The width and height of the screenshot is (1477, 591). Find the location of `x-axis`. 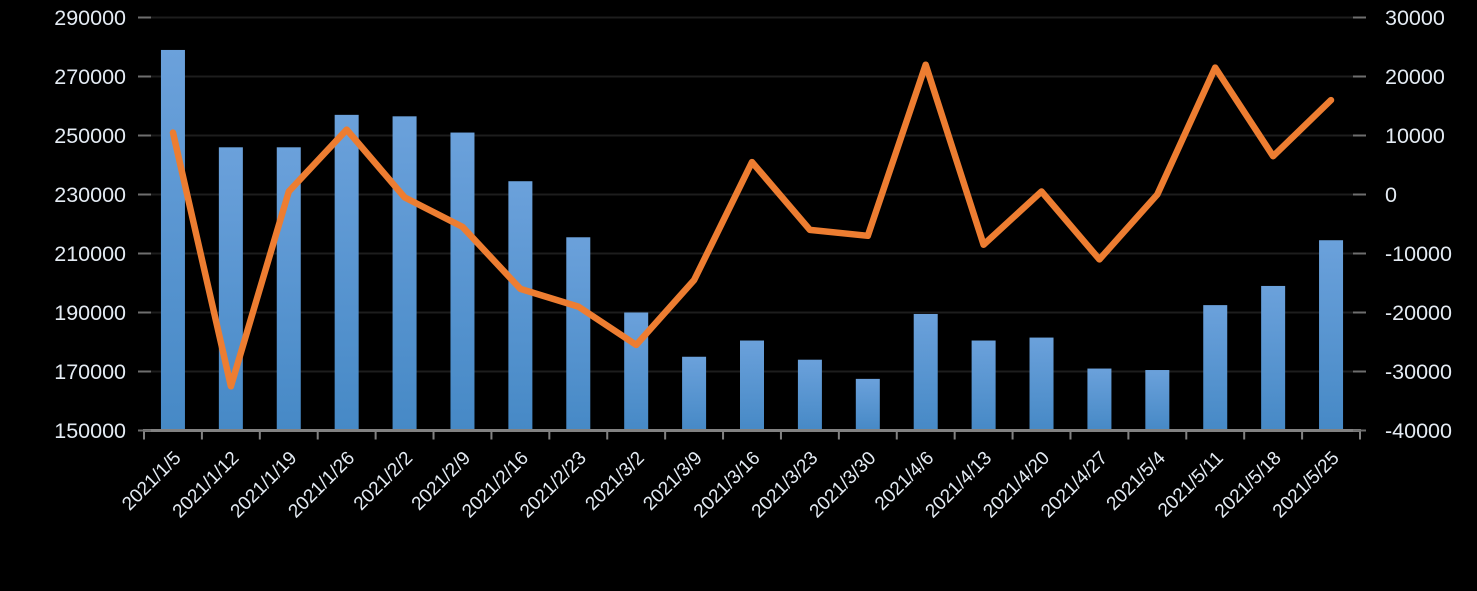

x-axis is located at coordinates (752, 434).